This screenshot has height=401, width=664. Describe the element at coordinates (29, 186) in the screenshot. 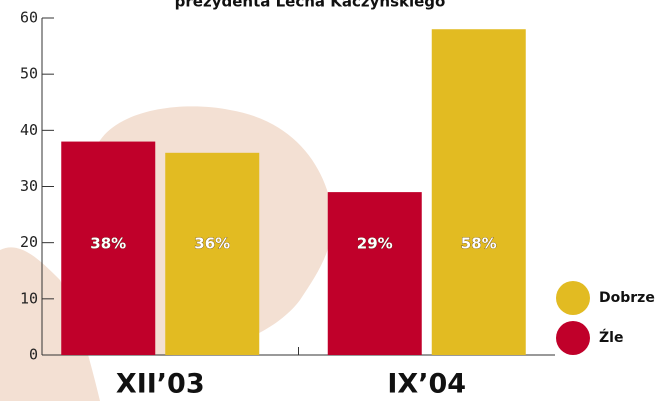

I see `y-tick-label: 30` at that location.